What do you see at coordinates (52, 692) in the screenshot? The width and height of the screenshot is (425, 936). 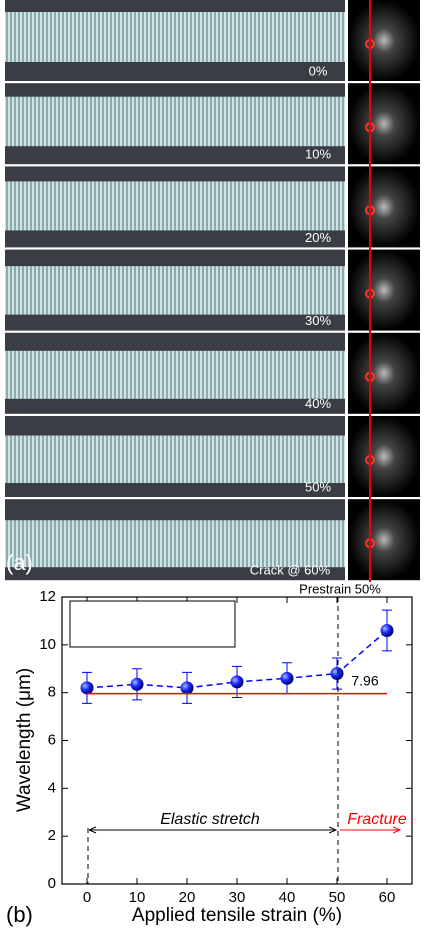 I see `y-tick-label: 8` at bounding box center [52, 692].